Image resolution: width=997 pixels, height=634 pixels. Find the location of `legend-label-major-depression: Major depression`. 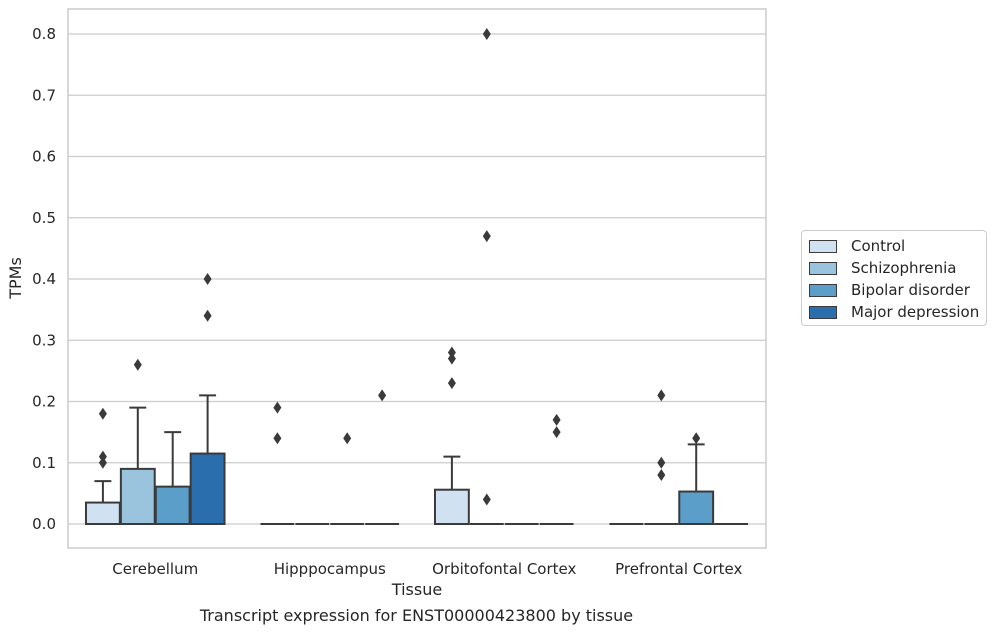

legend-label-major-depression: Major depression is located at coordinates (915, 312).